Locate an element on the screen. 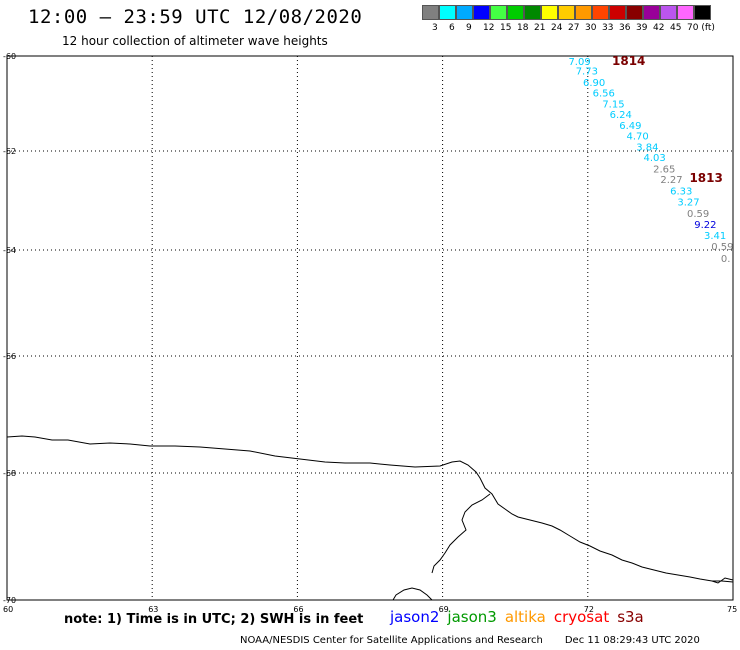  longitude-label: 72 is located at coordinates (589, 609).